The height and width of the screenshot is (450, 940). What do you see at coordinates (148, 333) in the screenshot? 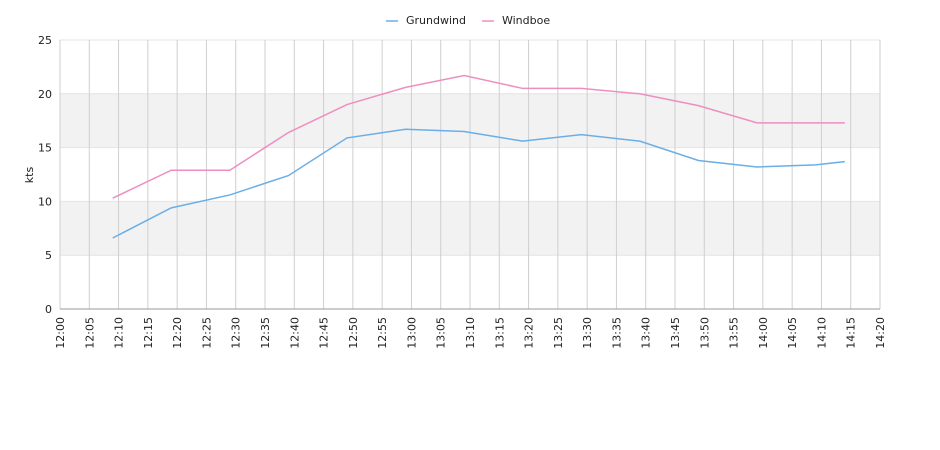
I see `x-tick-label: 12:15` at bounding box center [148, 333].